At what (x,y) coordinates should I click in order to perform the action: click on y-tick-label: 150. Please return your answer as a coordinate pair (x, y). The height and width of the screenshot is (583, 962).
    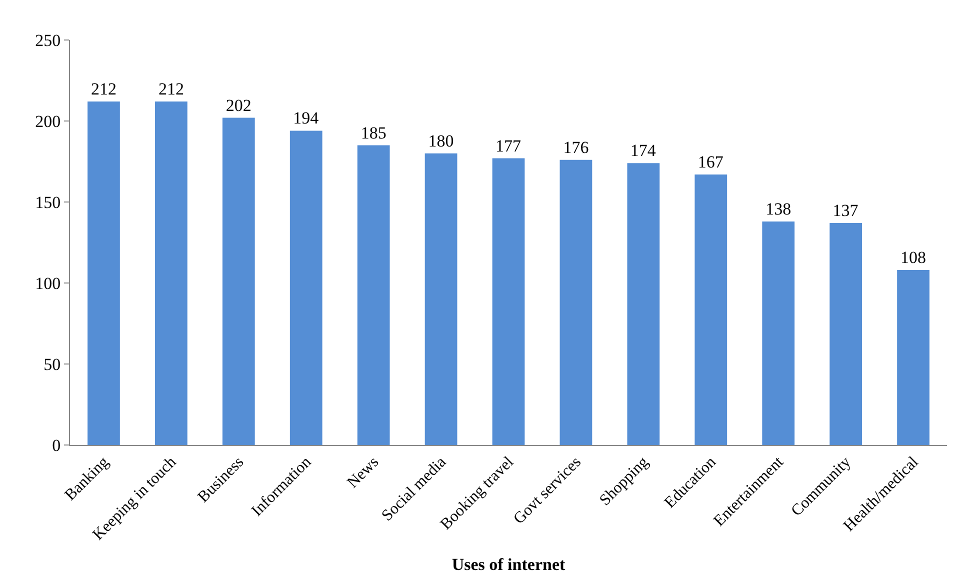
    Looking at the image, I should click on (48, 202).